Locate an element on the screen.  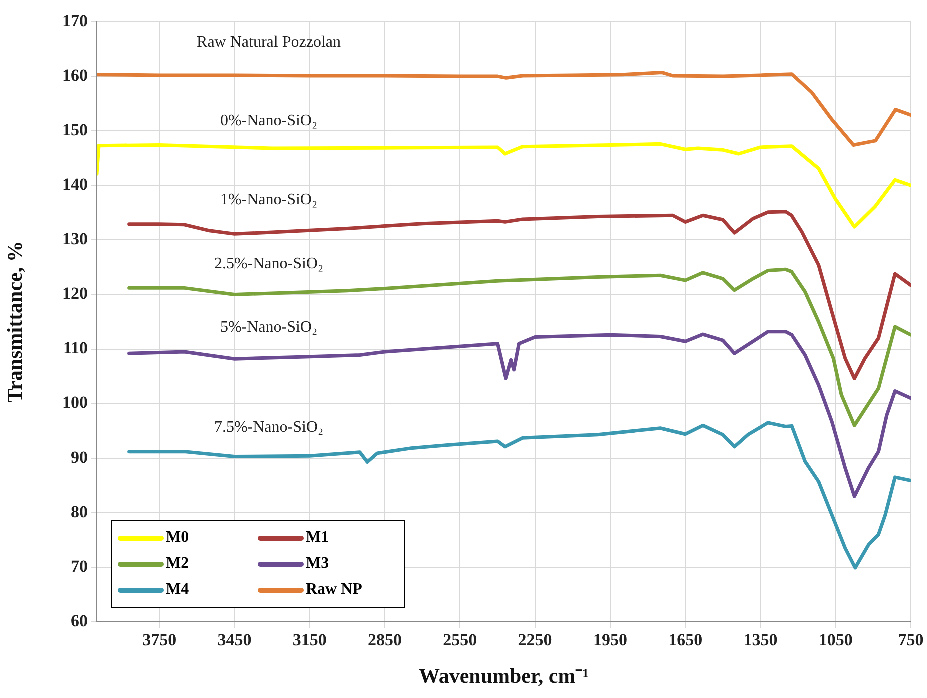
legend-label: M3 is located at coordinates (318, 564).